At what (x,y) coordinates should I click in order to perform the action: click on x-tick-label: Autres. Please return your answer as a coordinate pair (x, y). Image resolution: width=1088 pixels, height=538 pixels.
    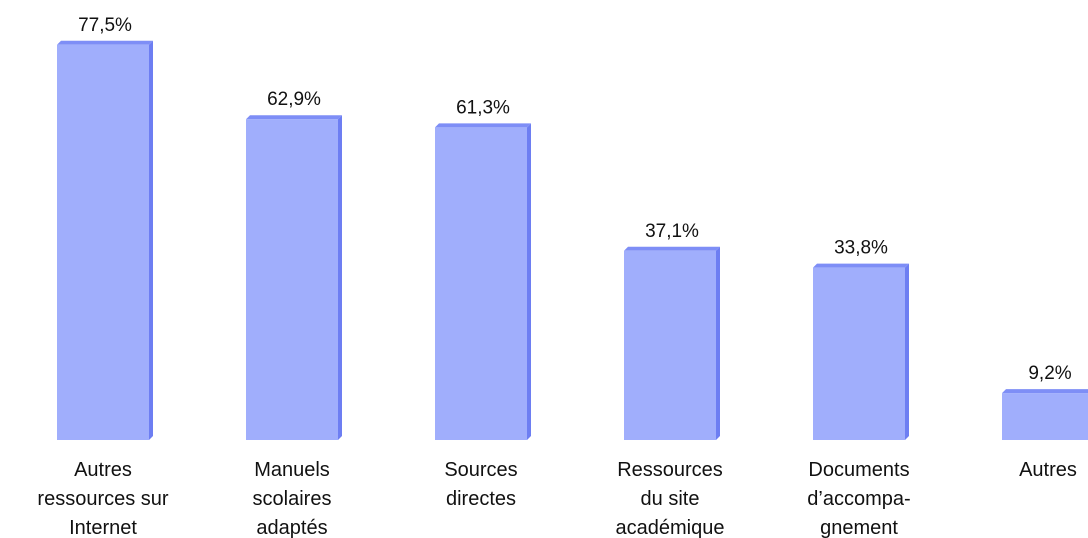
    Looking at the image, I should click on (1048, 470).